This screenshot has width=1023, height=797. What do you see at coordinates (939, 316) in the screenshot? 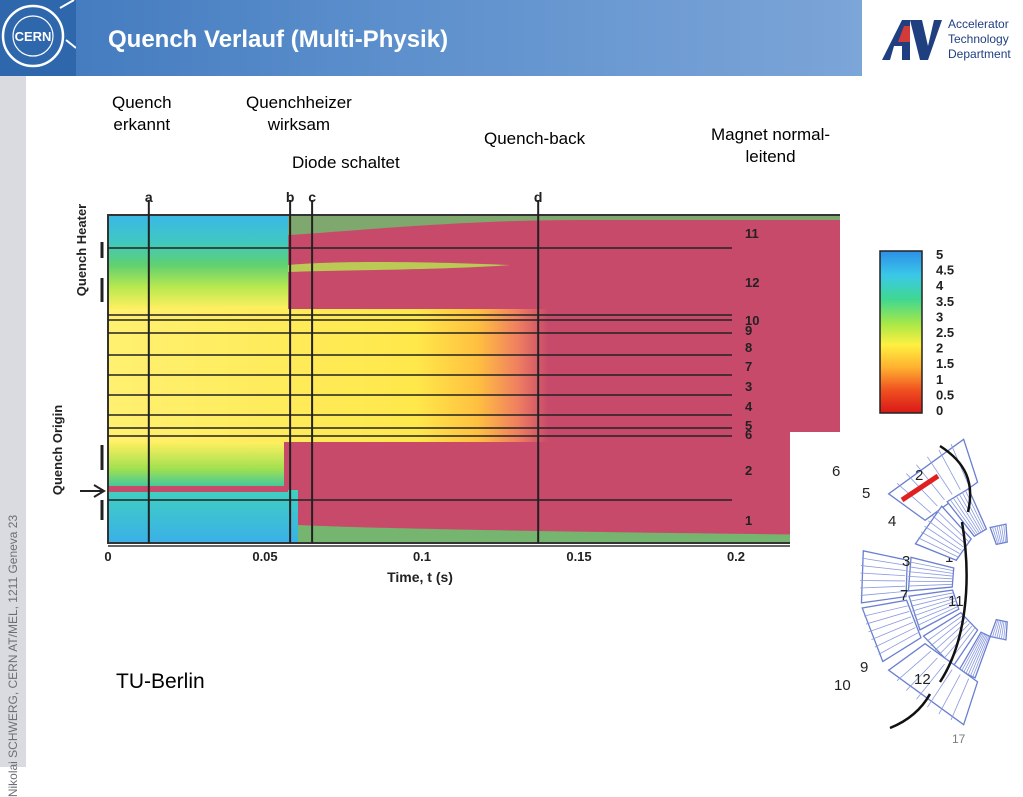
I see `colorbar-tick-label: 3` at bounding box center [939, 316].